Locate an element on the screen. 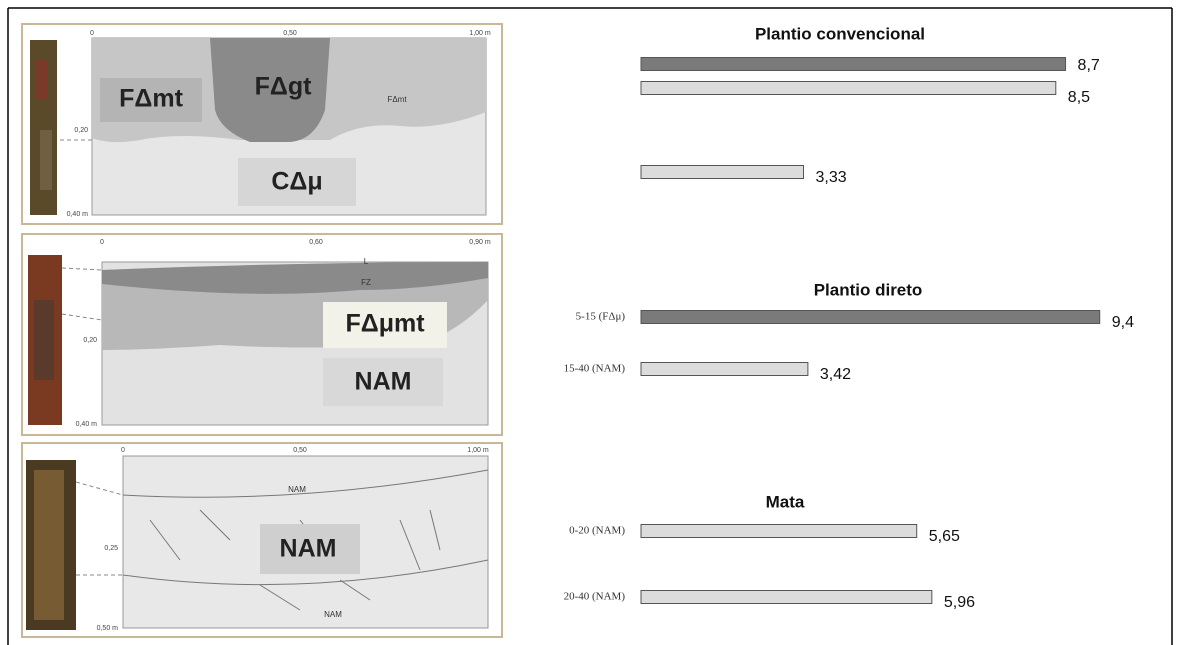  category-label: 5-15 (FΔμ) is located at coordinates (601, 317).